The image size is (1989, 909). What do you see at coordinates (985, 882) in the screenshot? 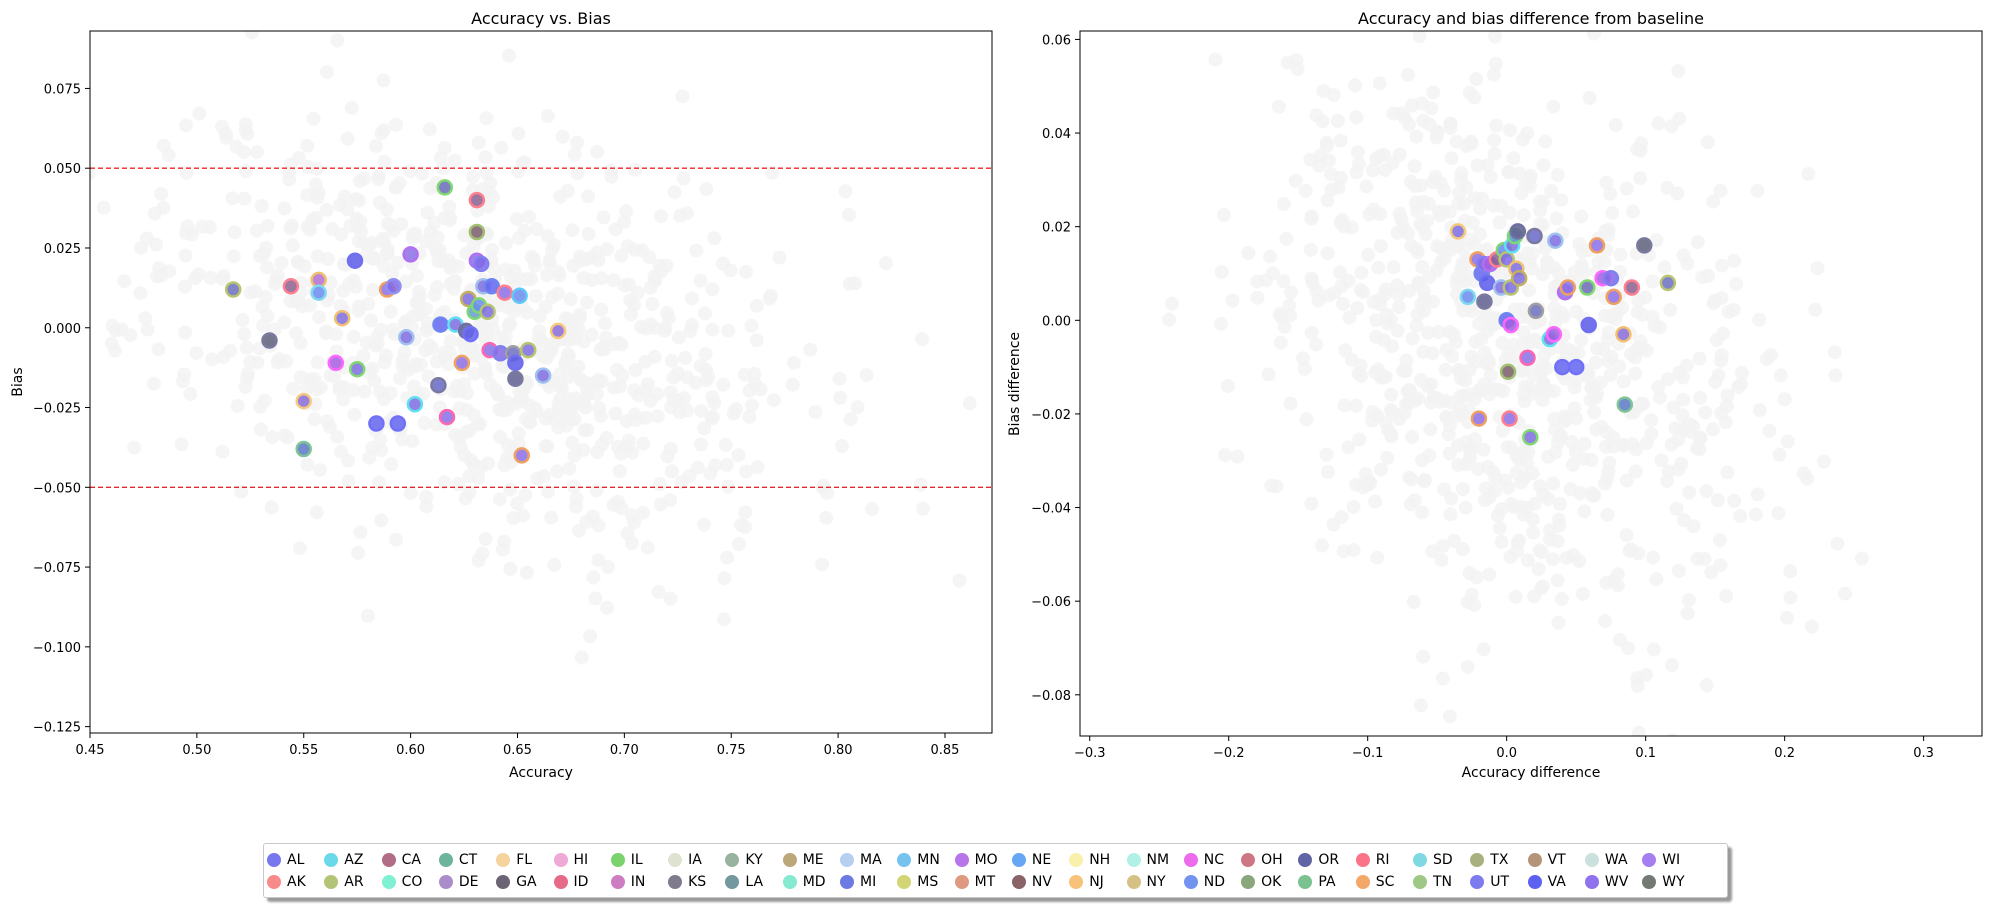
I see `legend-label: MT` at bounding box center [985, 882].